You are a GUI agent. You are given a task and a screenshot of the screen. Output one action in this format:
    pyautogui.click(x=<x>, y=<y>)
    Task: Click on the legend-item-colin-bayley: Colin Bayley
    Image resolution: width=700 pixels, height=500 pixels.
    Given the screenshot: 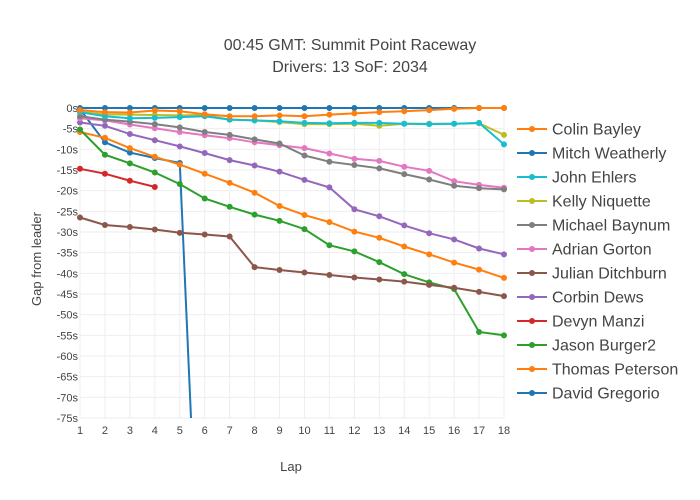 What is the action you would take?
    pyautogui.click(x=579, y=130)
    